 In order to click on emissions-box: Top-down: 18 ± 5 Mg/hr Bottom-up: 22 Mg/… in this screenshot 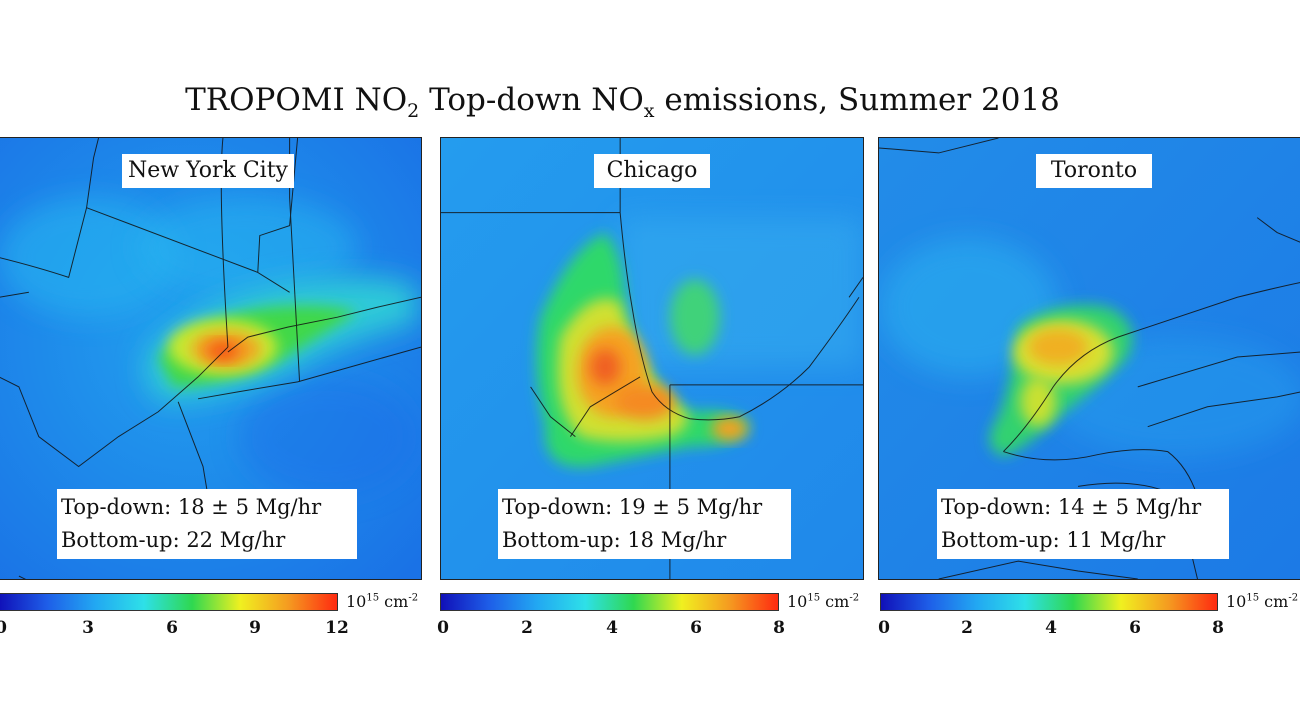, I will do `click(207, 524)`.